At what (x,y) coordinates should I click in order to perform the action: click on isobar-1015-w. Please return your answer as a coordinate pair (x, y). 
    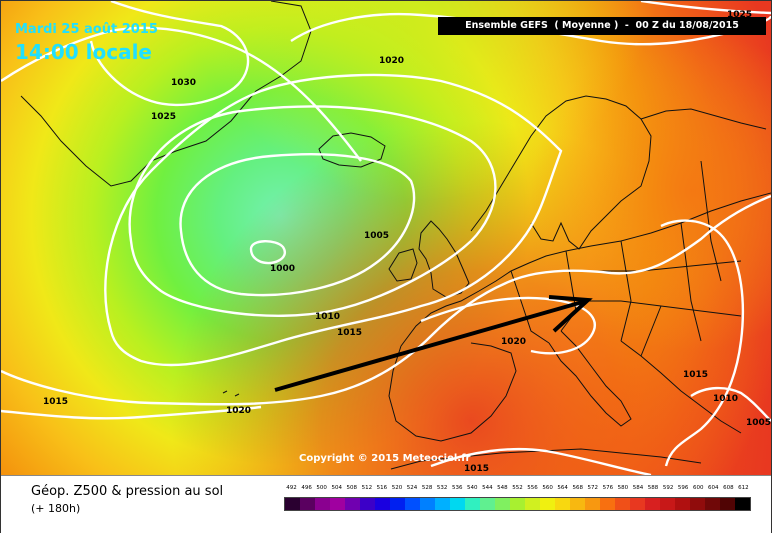
    Looking at the image, I should click on (131, 412).